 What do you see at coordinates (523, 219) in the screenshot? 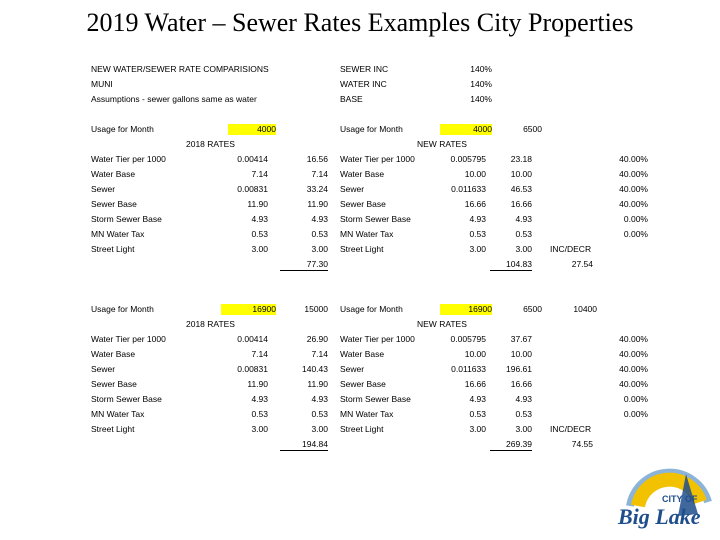
I see `amount-new: 4.93` at bounding box center [523, 219].